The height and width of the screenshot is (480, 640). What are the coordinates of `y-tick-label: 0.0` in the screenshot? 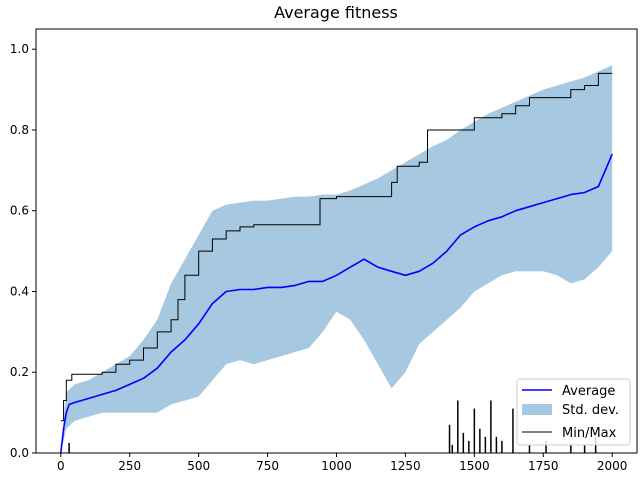 It's located at (19, 453).